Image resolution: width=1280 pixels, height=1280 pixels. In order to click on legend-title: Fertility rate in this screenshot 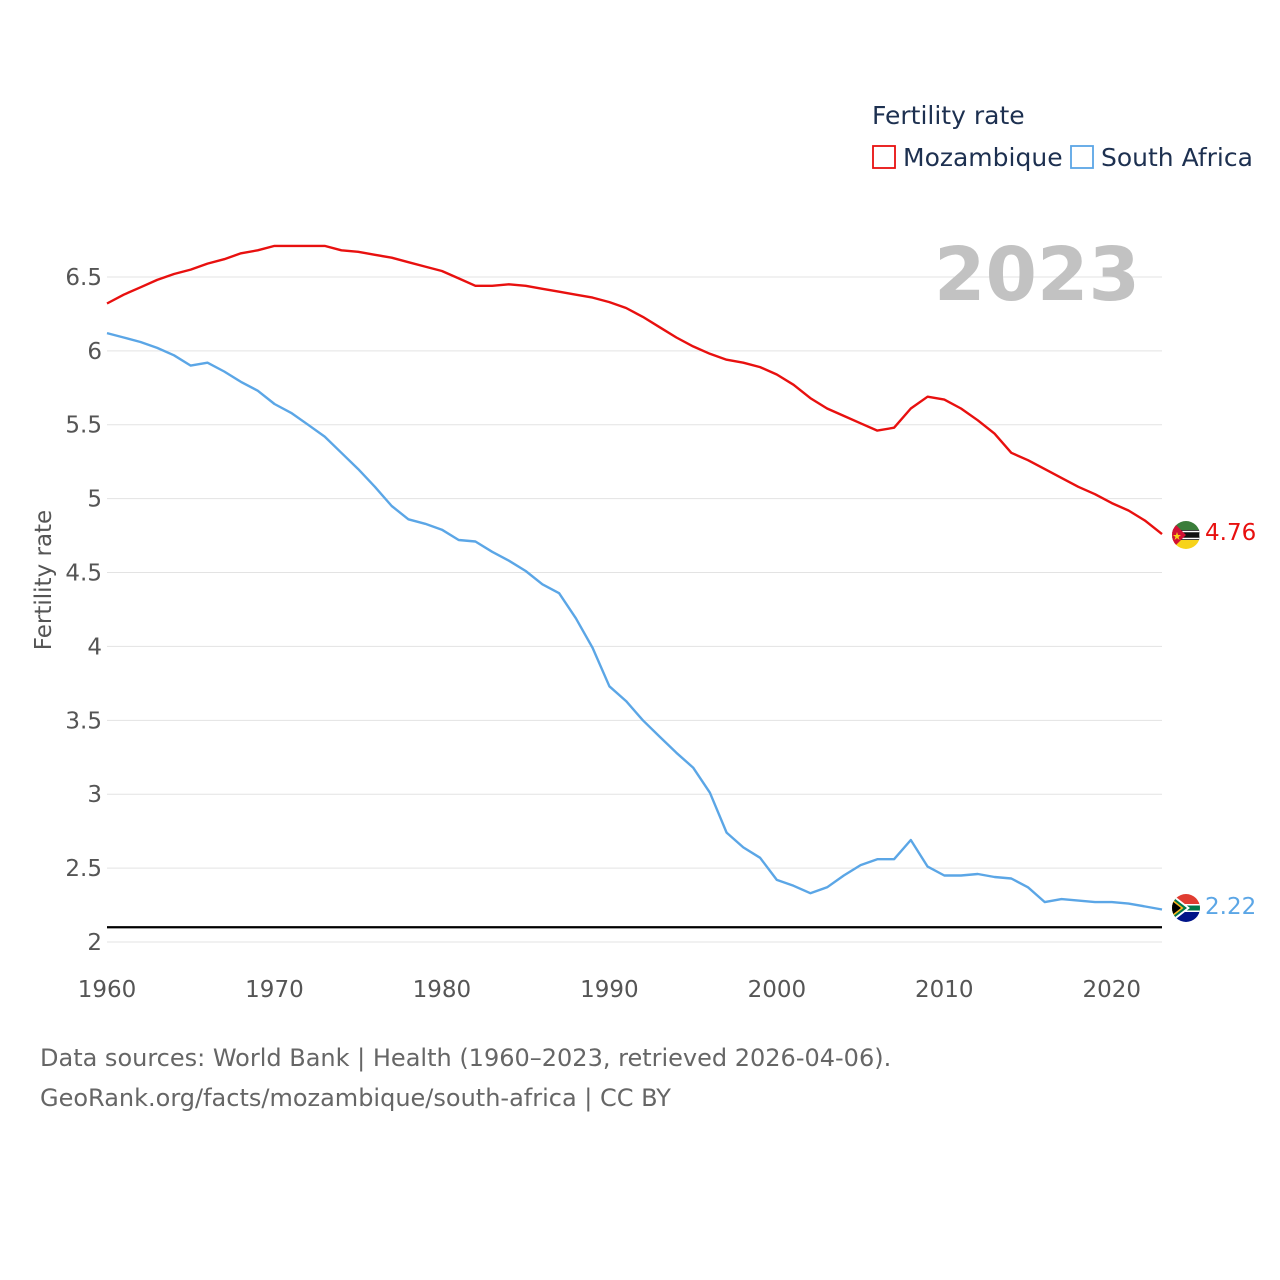, I will do `click(948, 115)`.